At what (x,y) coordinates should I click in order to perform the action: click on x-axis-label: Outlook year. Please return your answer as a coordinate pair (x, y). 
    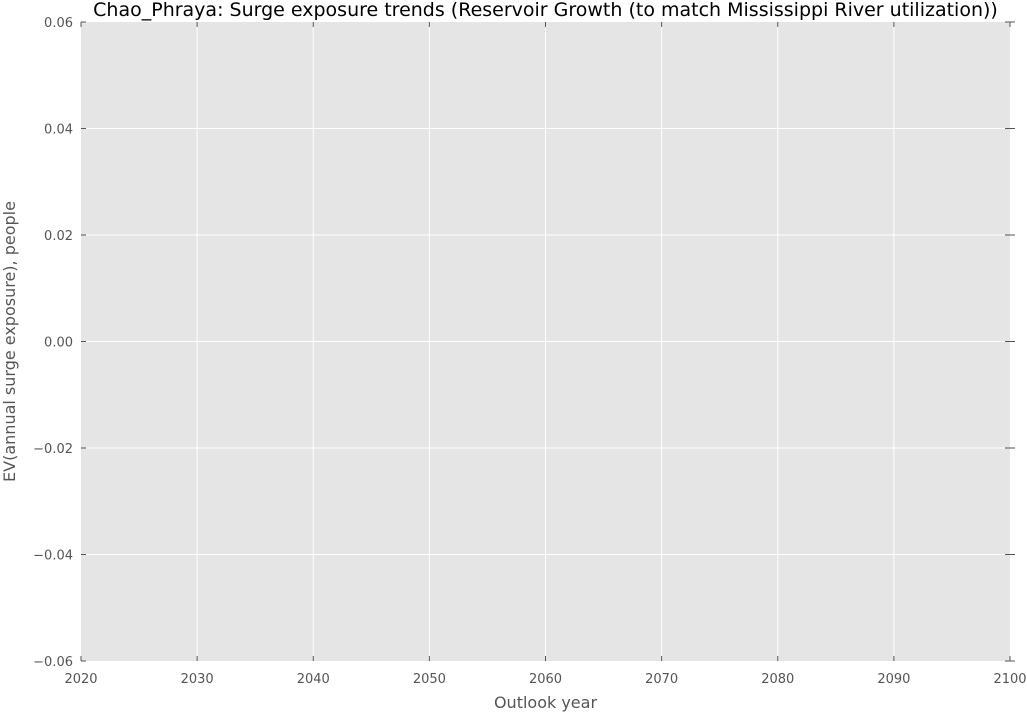
    Looking at the image, I should click on (546, 702).